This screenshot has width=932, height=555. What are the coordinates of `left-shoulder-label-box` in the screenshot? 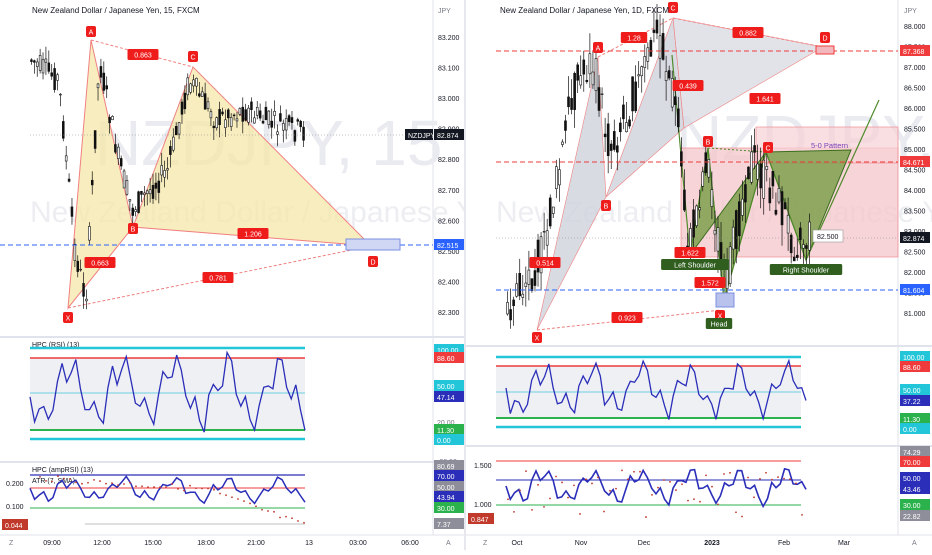 It's located at (695, 264).